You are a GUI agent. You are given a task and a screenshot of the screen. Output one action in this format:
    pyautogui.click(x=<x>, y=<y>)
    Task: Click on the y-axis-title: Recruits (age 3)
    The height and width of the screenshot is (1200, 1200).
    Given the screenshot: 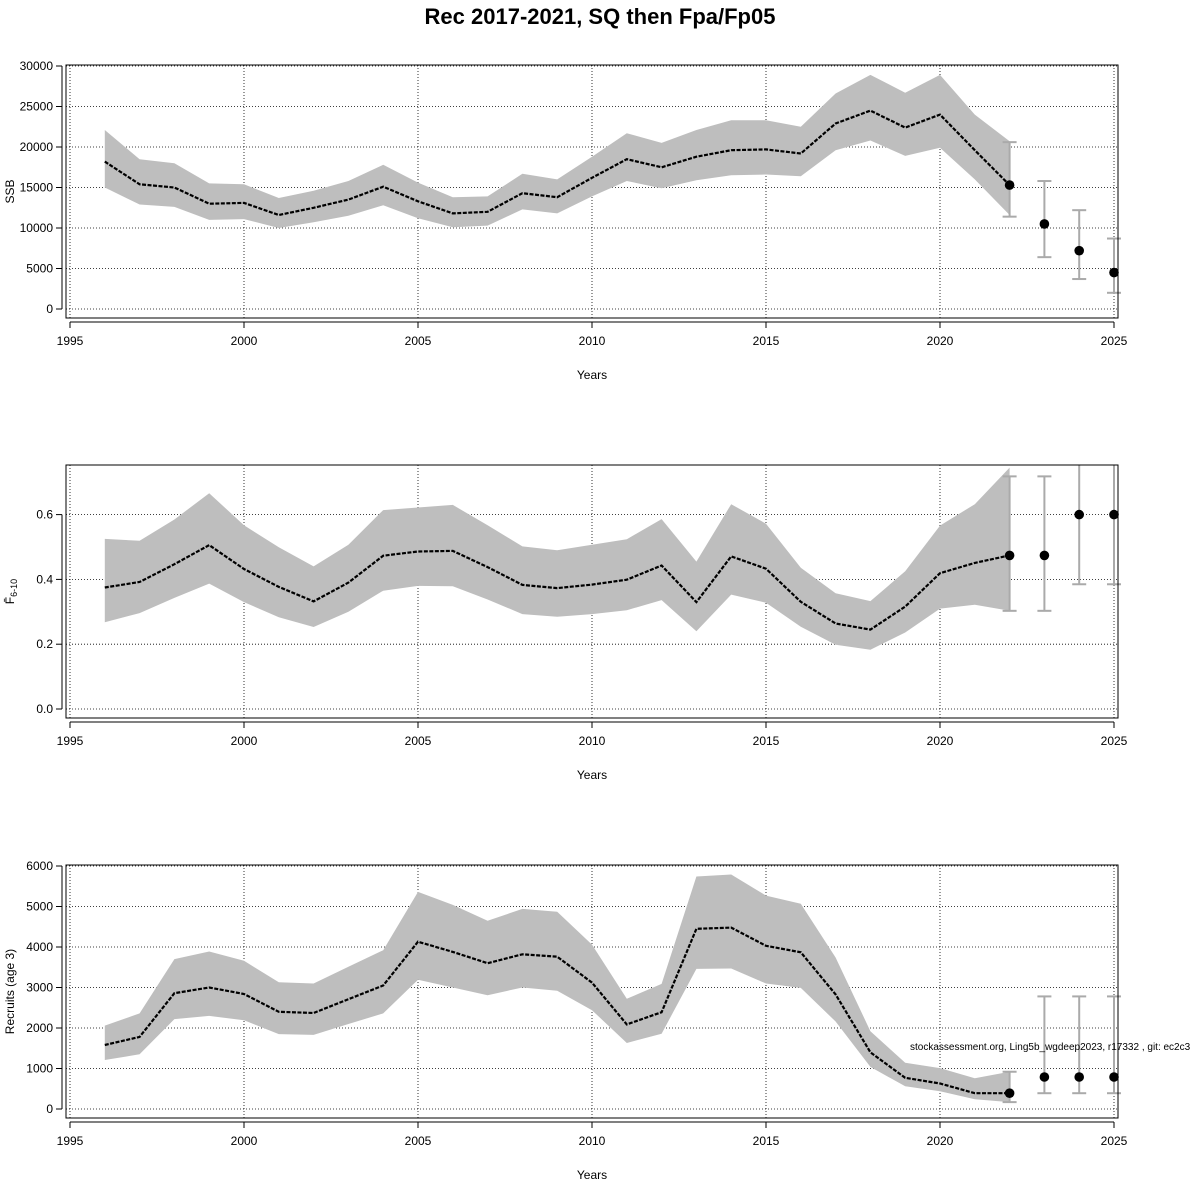 What is the action you would take?
    pyautogui.click(x=10, y=991)
    